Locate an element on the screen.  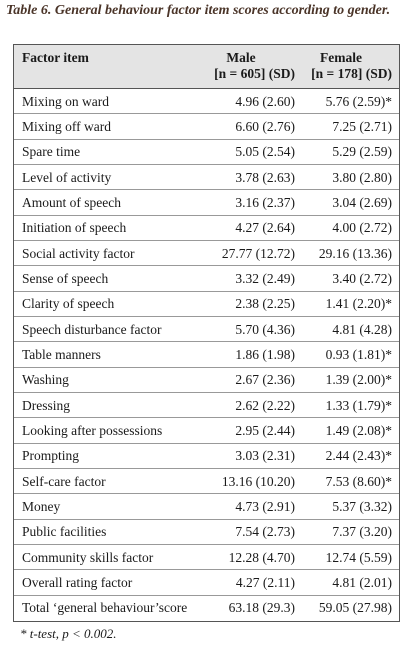
header-cell: Factor item is located at coordinates (55, 57).